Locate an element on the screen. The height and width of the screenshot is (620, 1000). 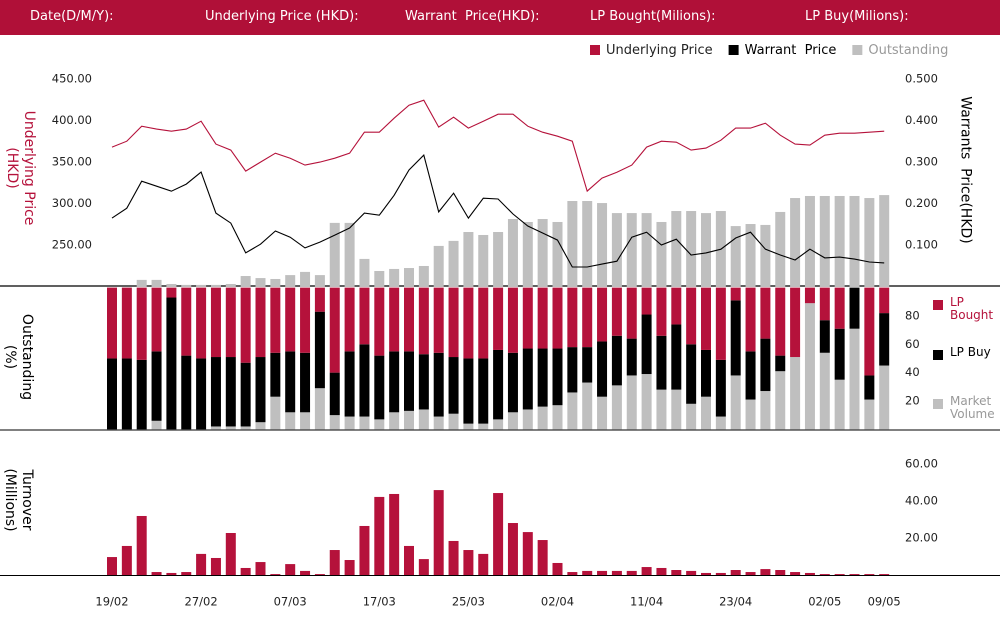
legend-label: Warrant Price is located at coordinates (791, 50).